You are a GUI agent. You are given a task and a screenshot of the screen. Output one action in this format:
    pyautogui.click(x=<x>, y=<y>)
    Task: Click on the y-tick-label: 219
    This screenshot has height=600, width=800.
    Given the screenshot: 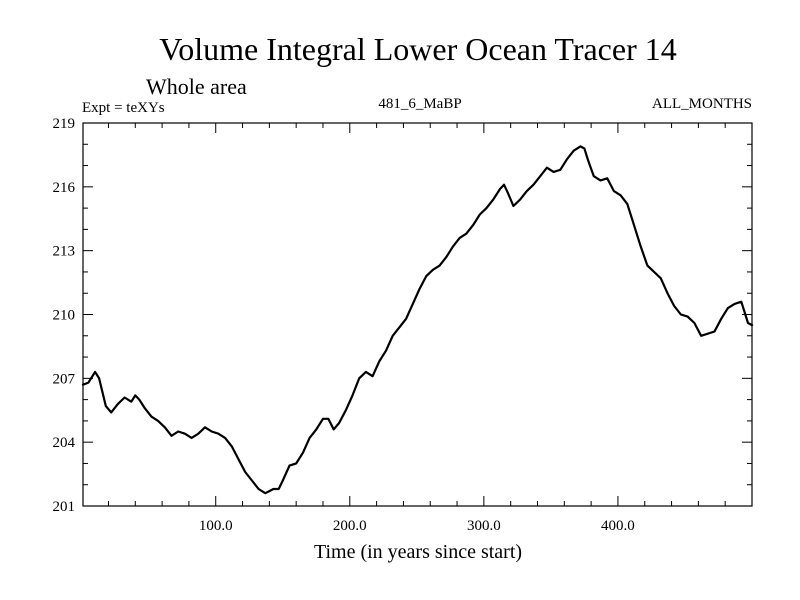 What is the action you would take?
    pyautogui.click(x=64, y=124)
    